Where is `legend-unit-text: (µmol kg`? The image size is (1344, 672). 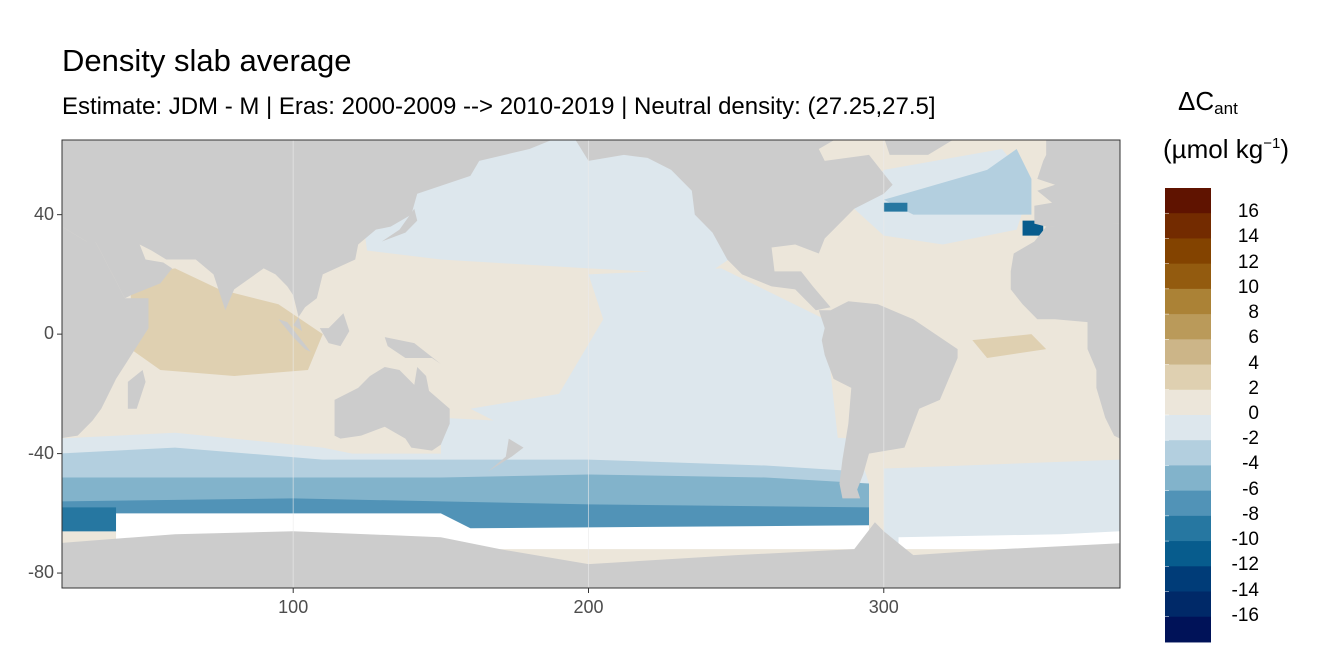
legend-unit-text: (µmol kg is located at coordinates (1213, 149).